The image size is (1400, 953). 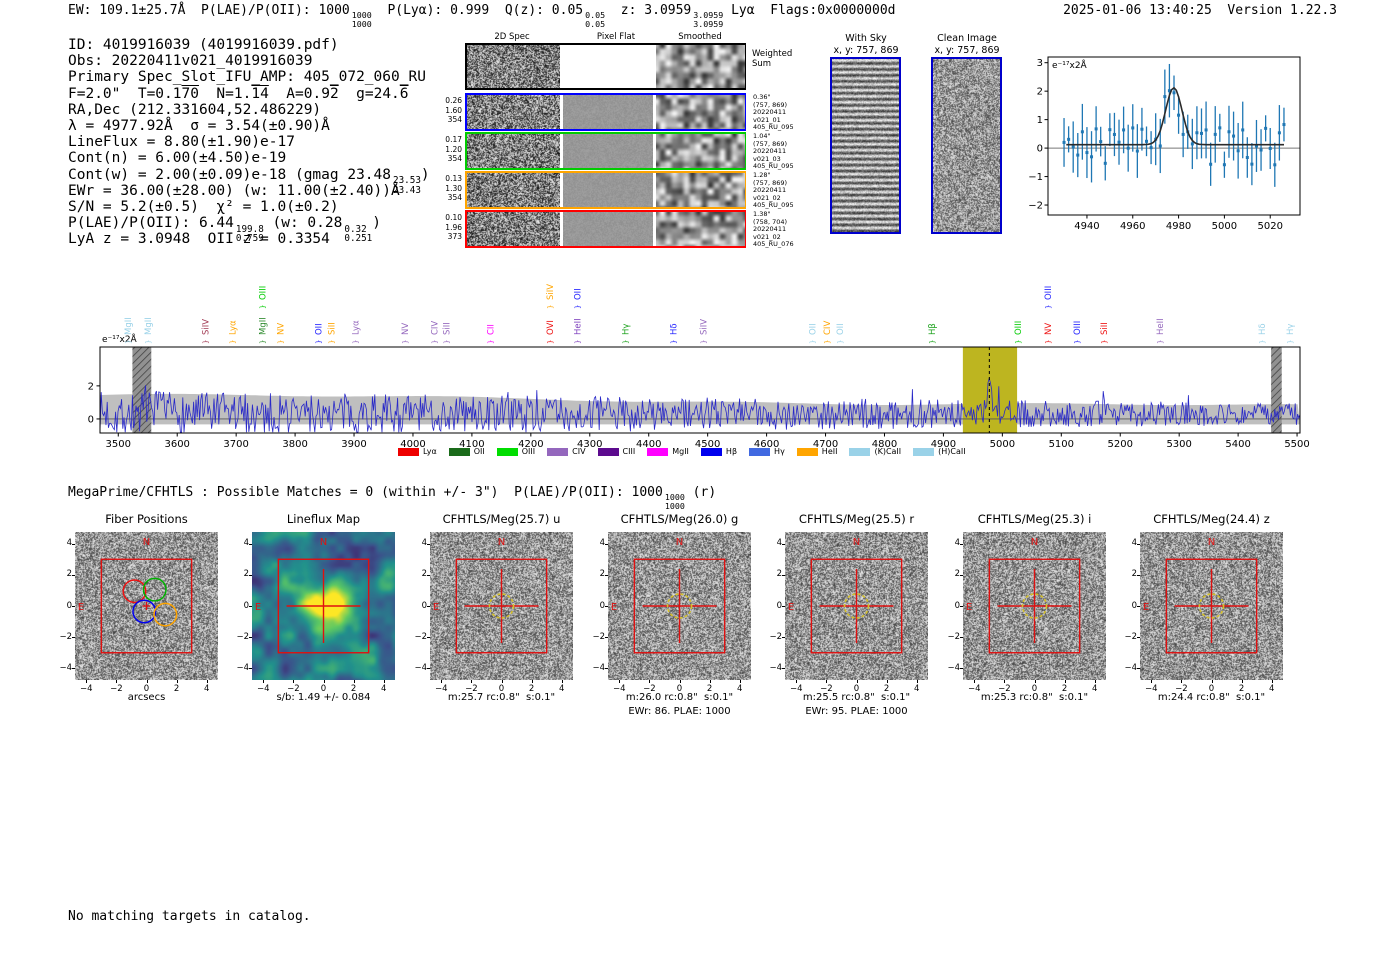 I want to click on left-label-line: 1.96, so click(x=453, y=227).